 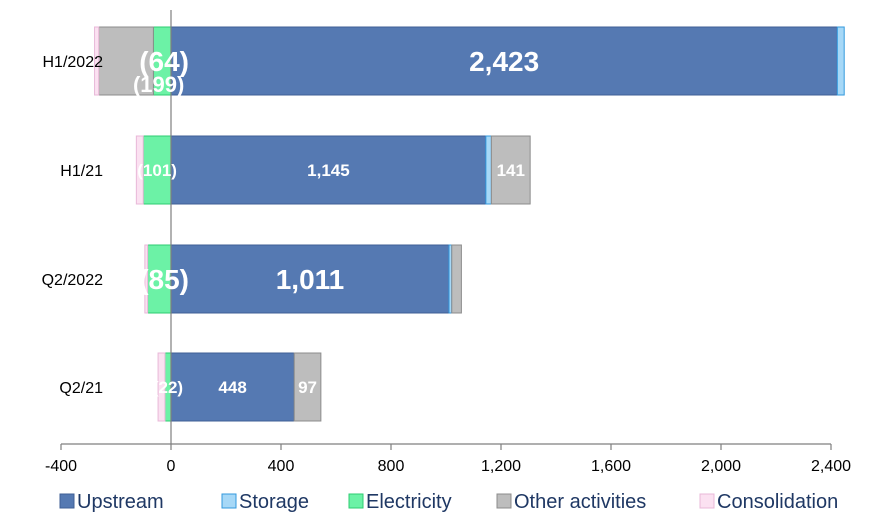 I want to click on x-tick-label: 1,600, so click(x=611, y=466).